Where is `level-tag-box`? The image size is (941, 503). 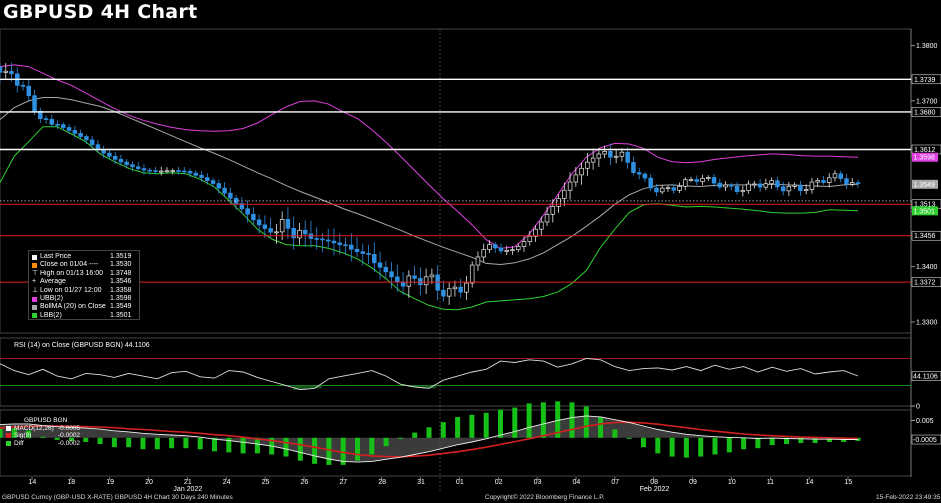 level-tag-box is located at coordinates (926, 112).